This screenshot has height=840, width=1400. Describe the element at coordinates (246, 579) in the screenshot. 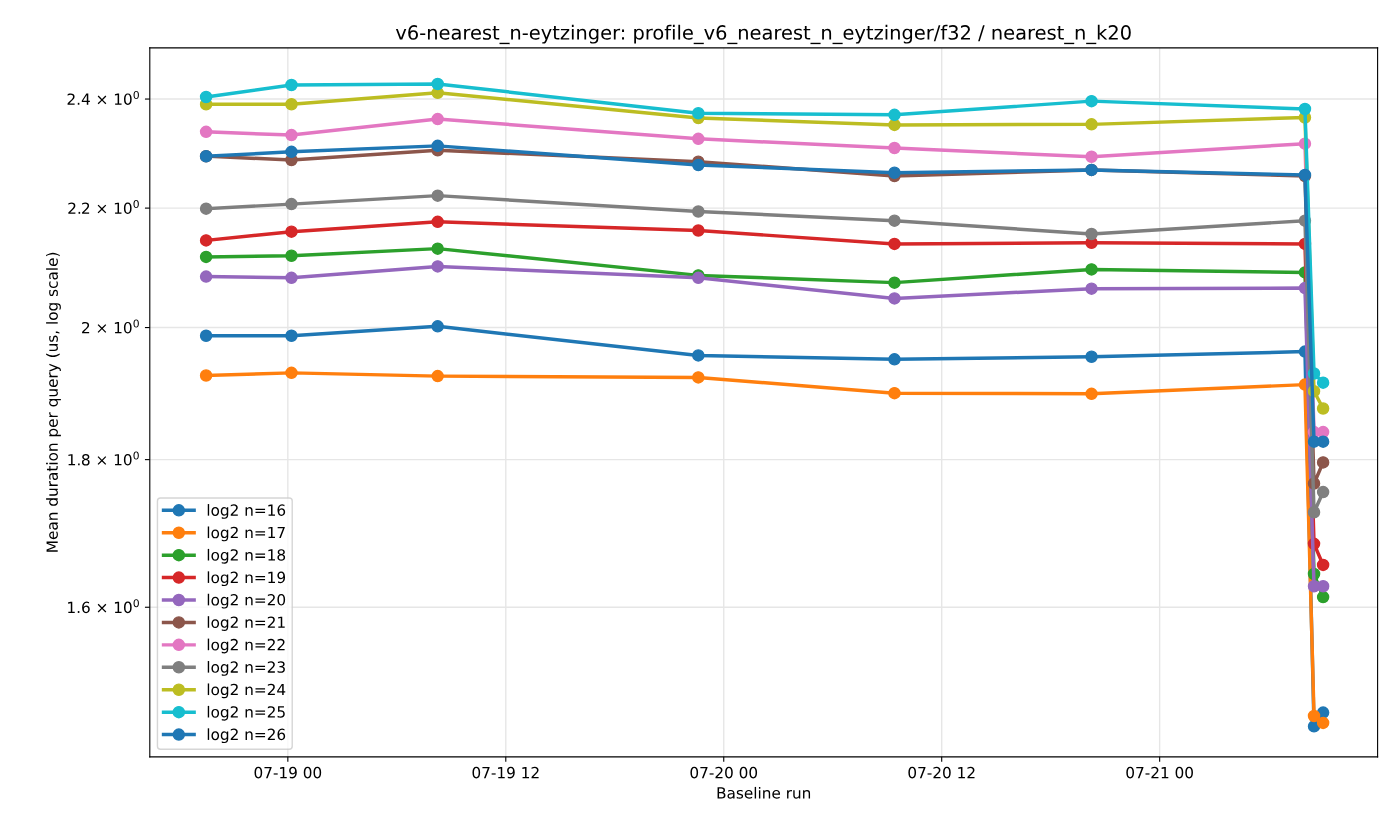

I see `legend-label: log2 n=19` at that location.